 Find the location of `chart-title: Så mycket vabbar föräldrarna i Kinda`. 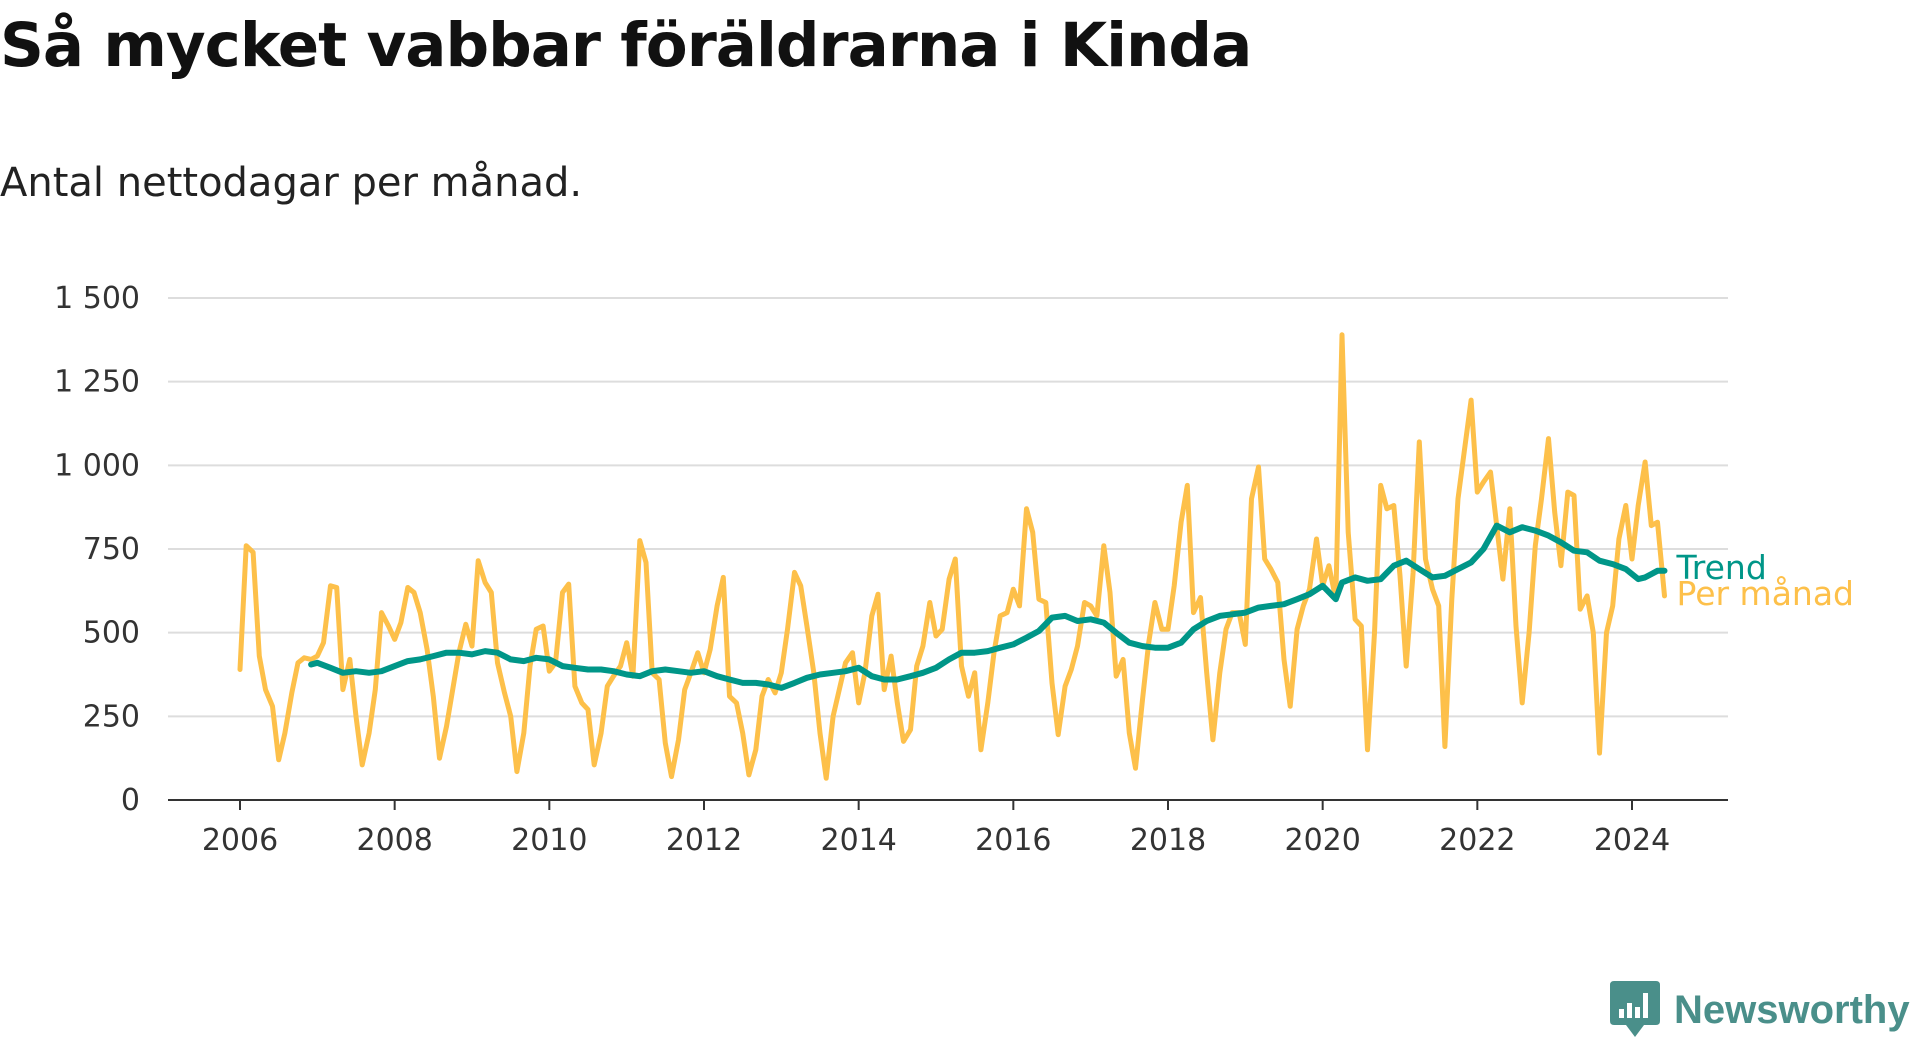

chart-title: Så mycket vabbar föräldrarna i Kinda is located at coordinates (626, 45).